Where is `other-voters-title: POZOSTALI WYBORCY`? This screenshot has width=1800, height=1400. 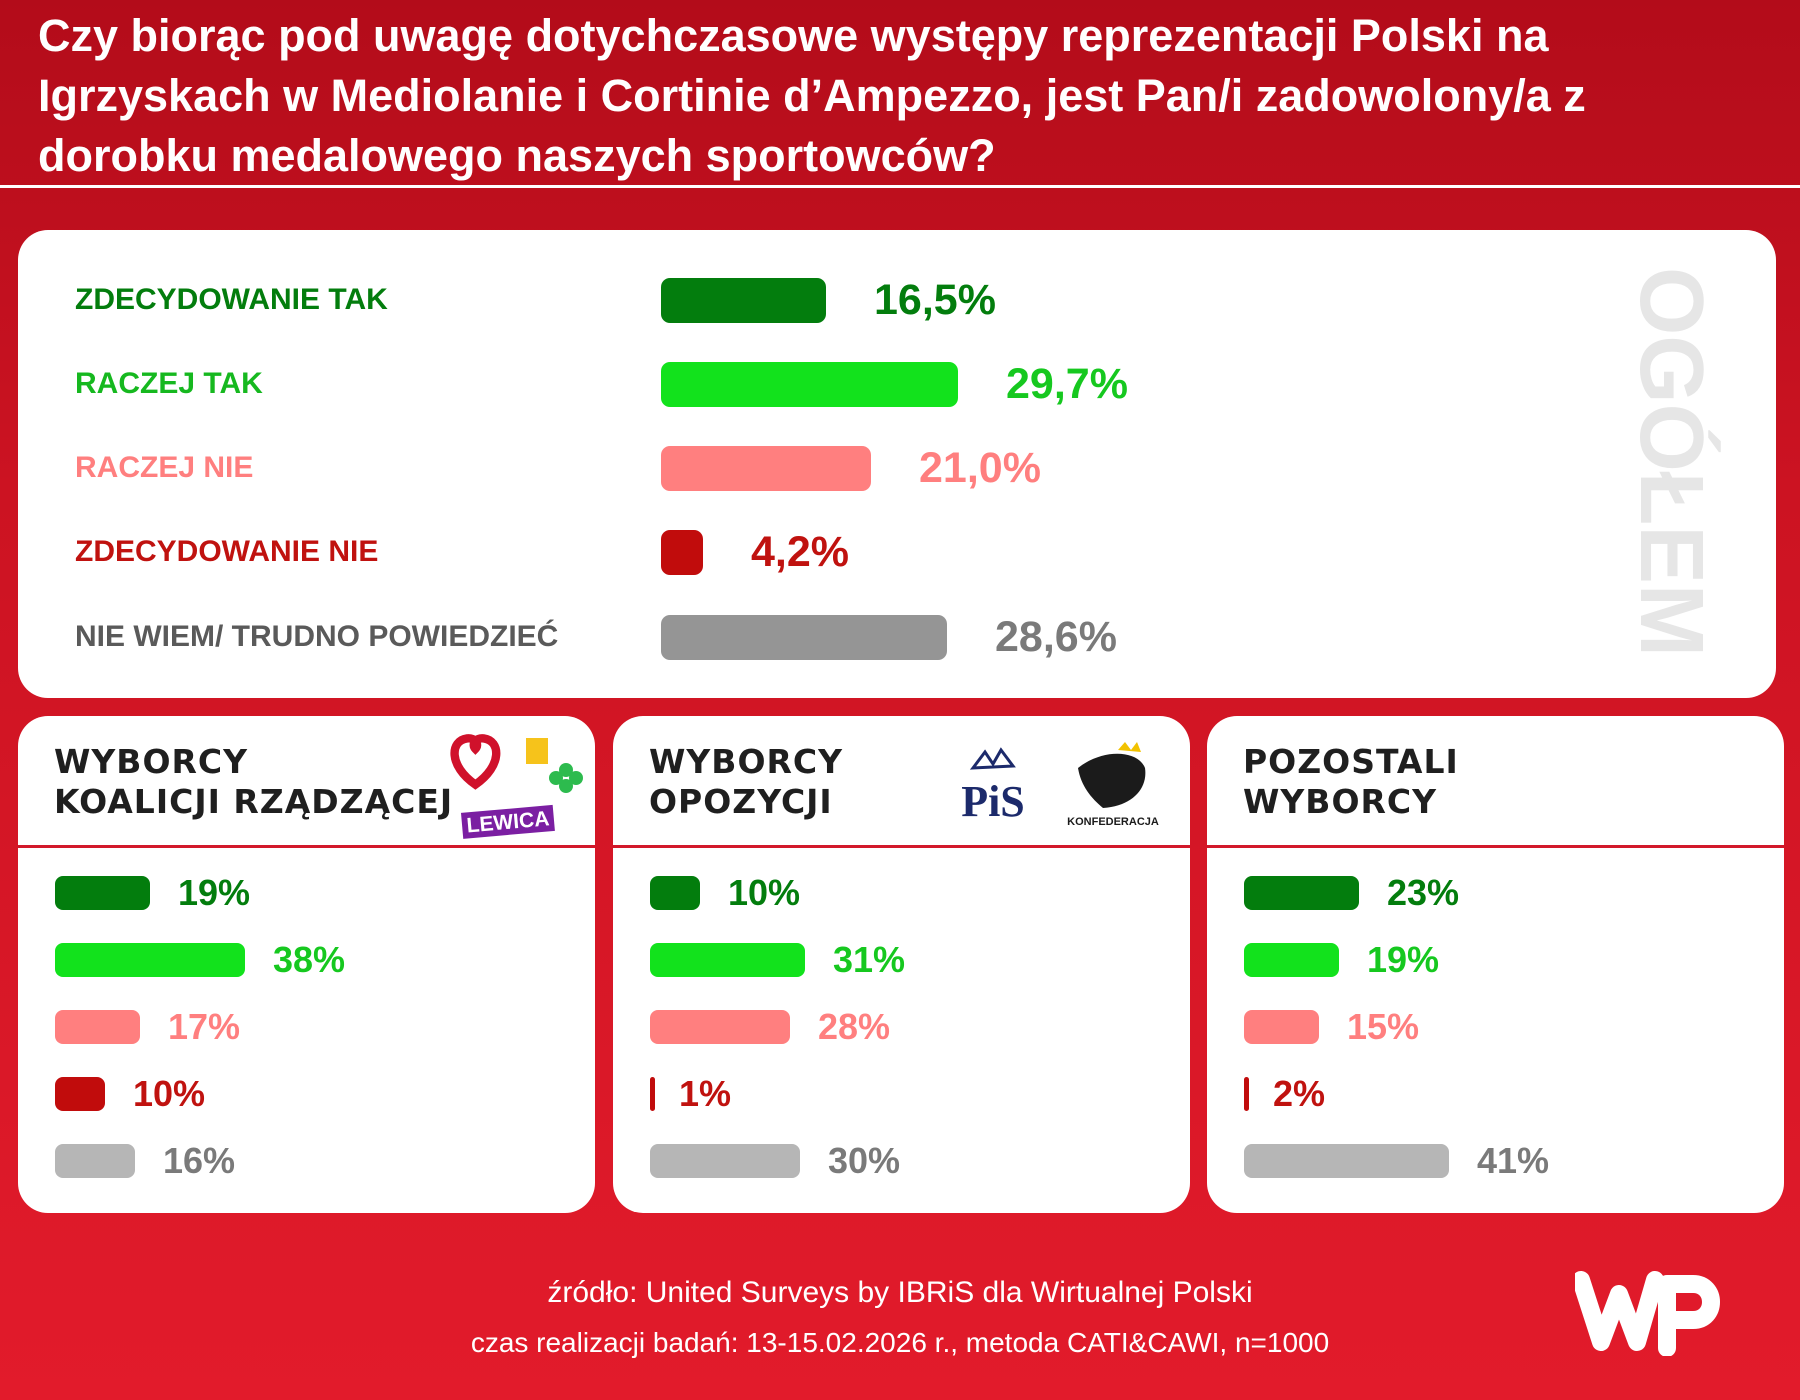
other-voters-title: POZOSTALI WYBORCY is located at coordinates (1351, 782).